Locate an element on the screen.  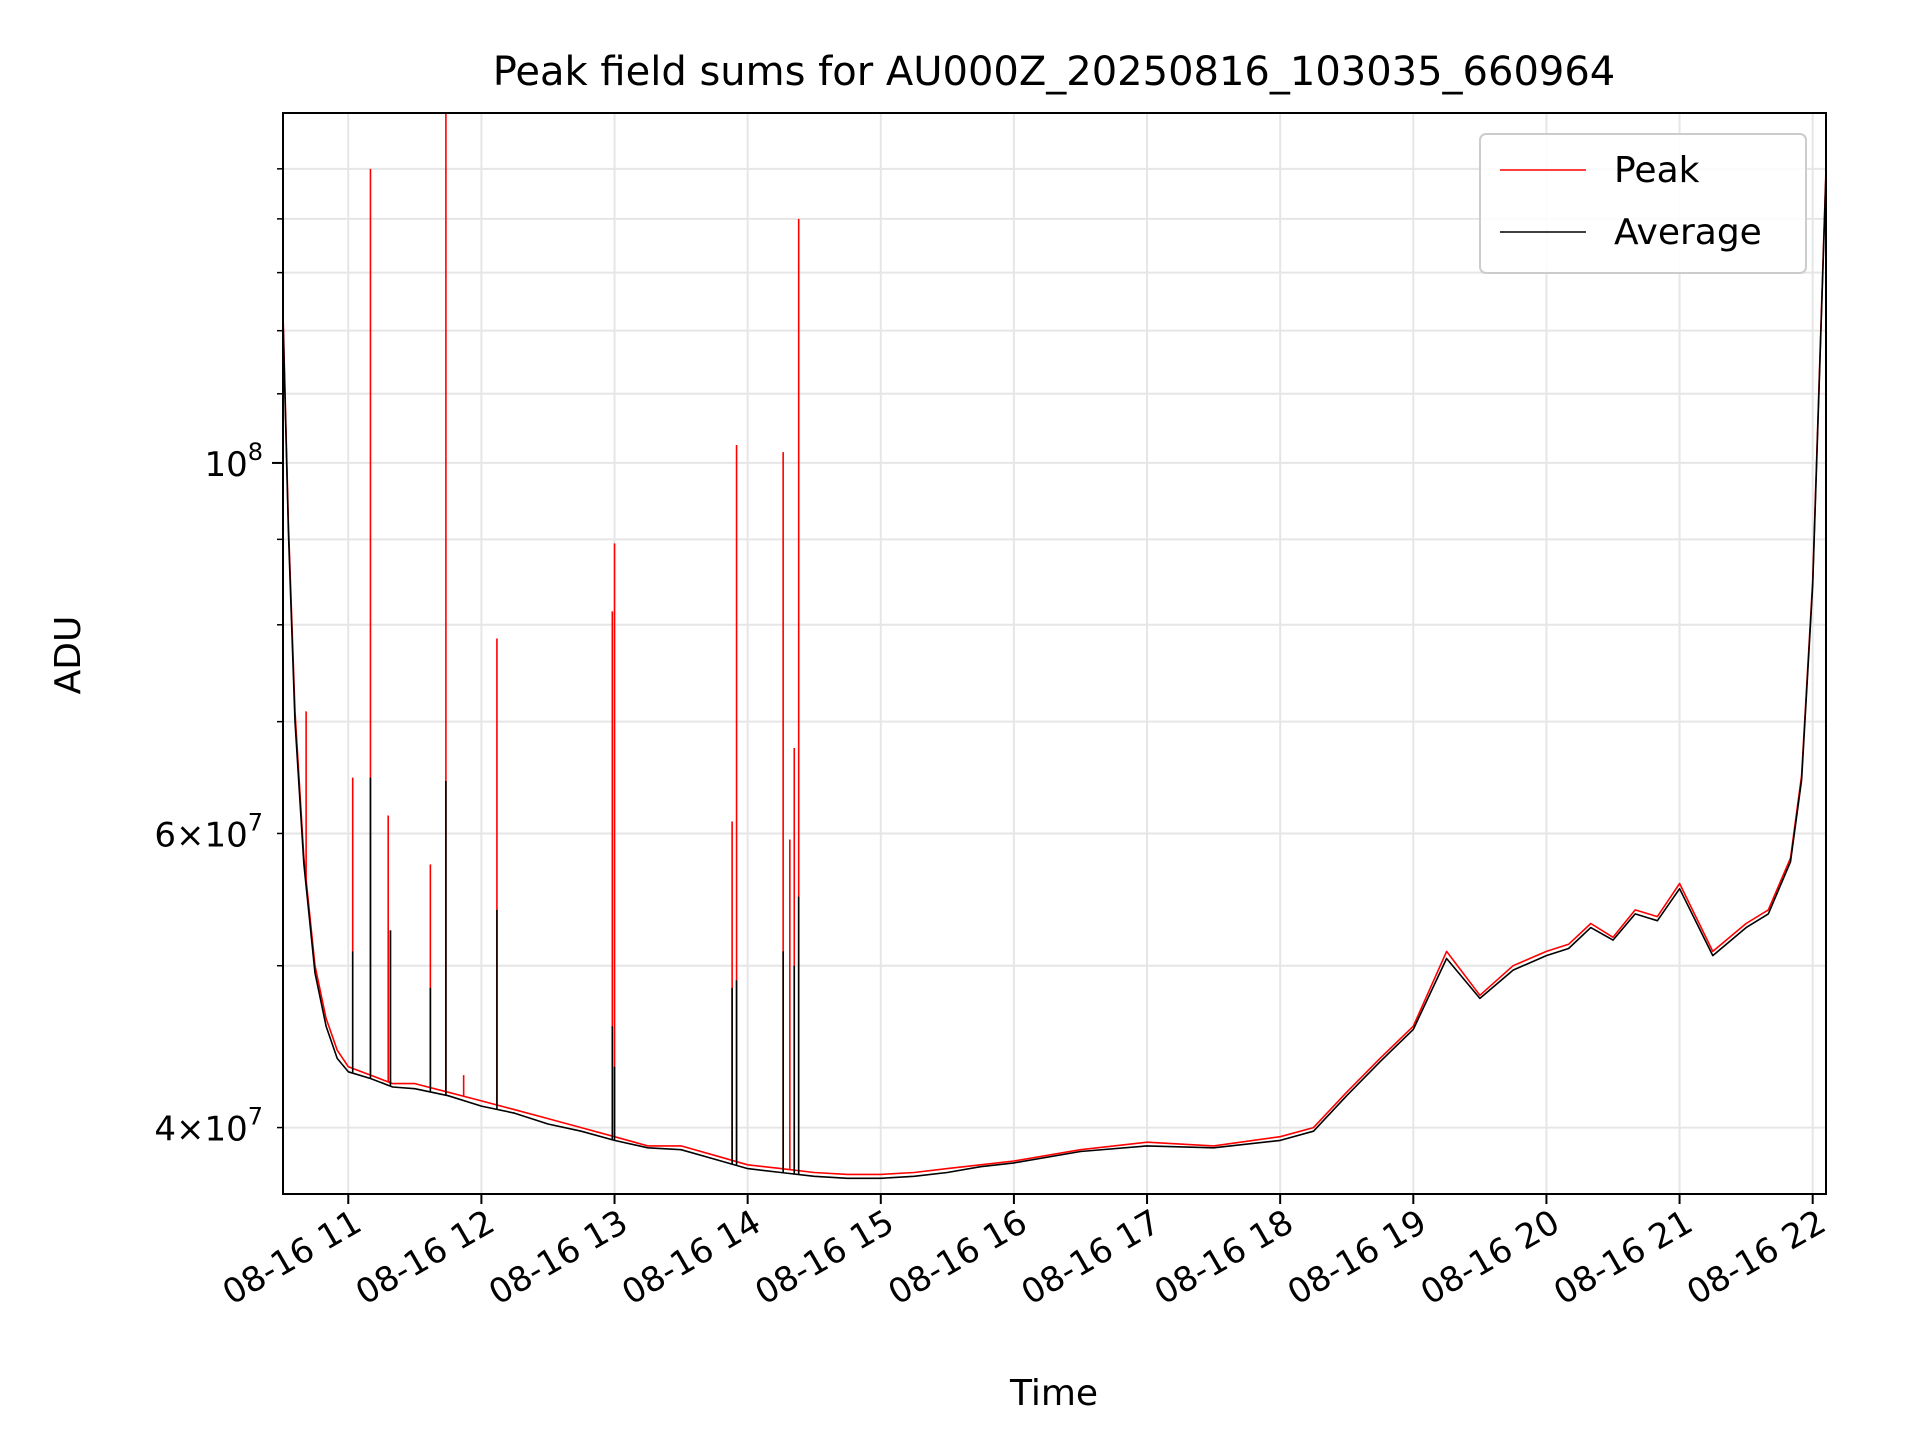
y-tick-label: 4×10⁷ is located at coordinates (208, 1126).